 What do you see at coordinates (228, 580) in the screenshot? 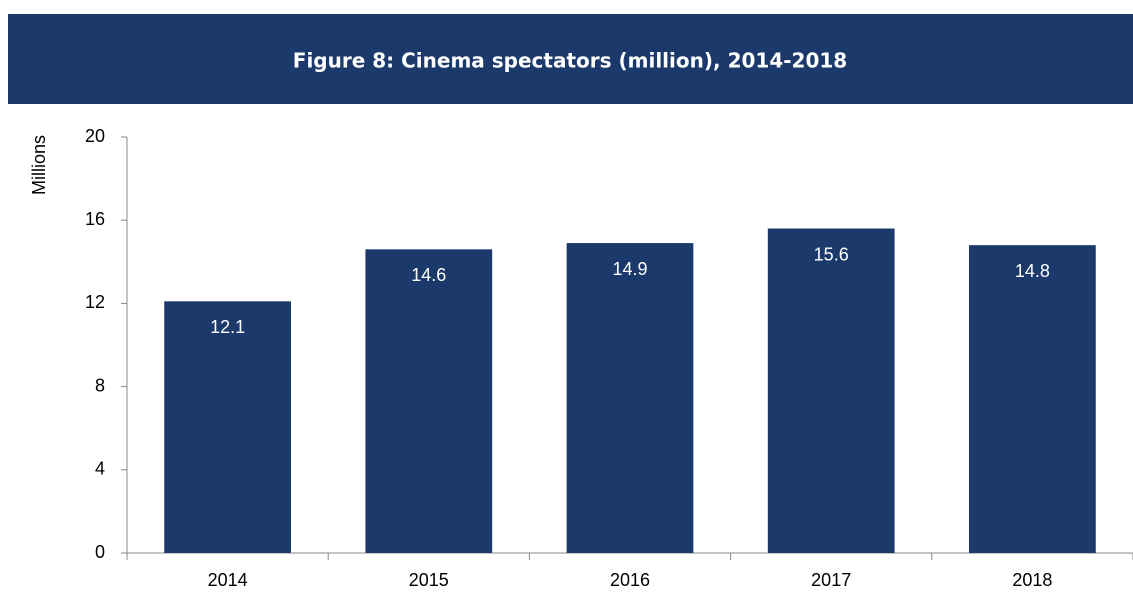
I see `x-tick-label: 2014` at bounding box center [228, 580].